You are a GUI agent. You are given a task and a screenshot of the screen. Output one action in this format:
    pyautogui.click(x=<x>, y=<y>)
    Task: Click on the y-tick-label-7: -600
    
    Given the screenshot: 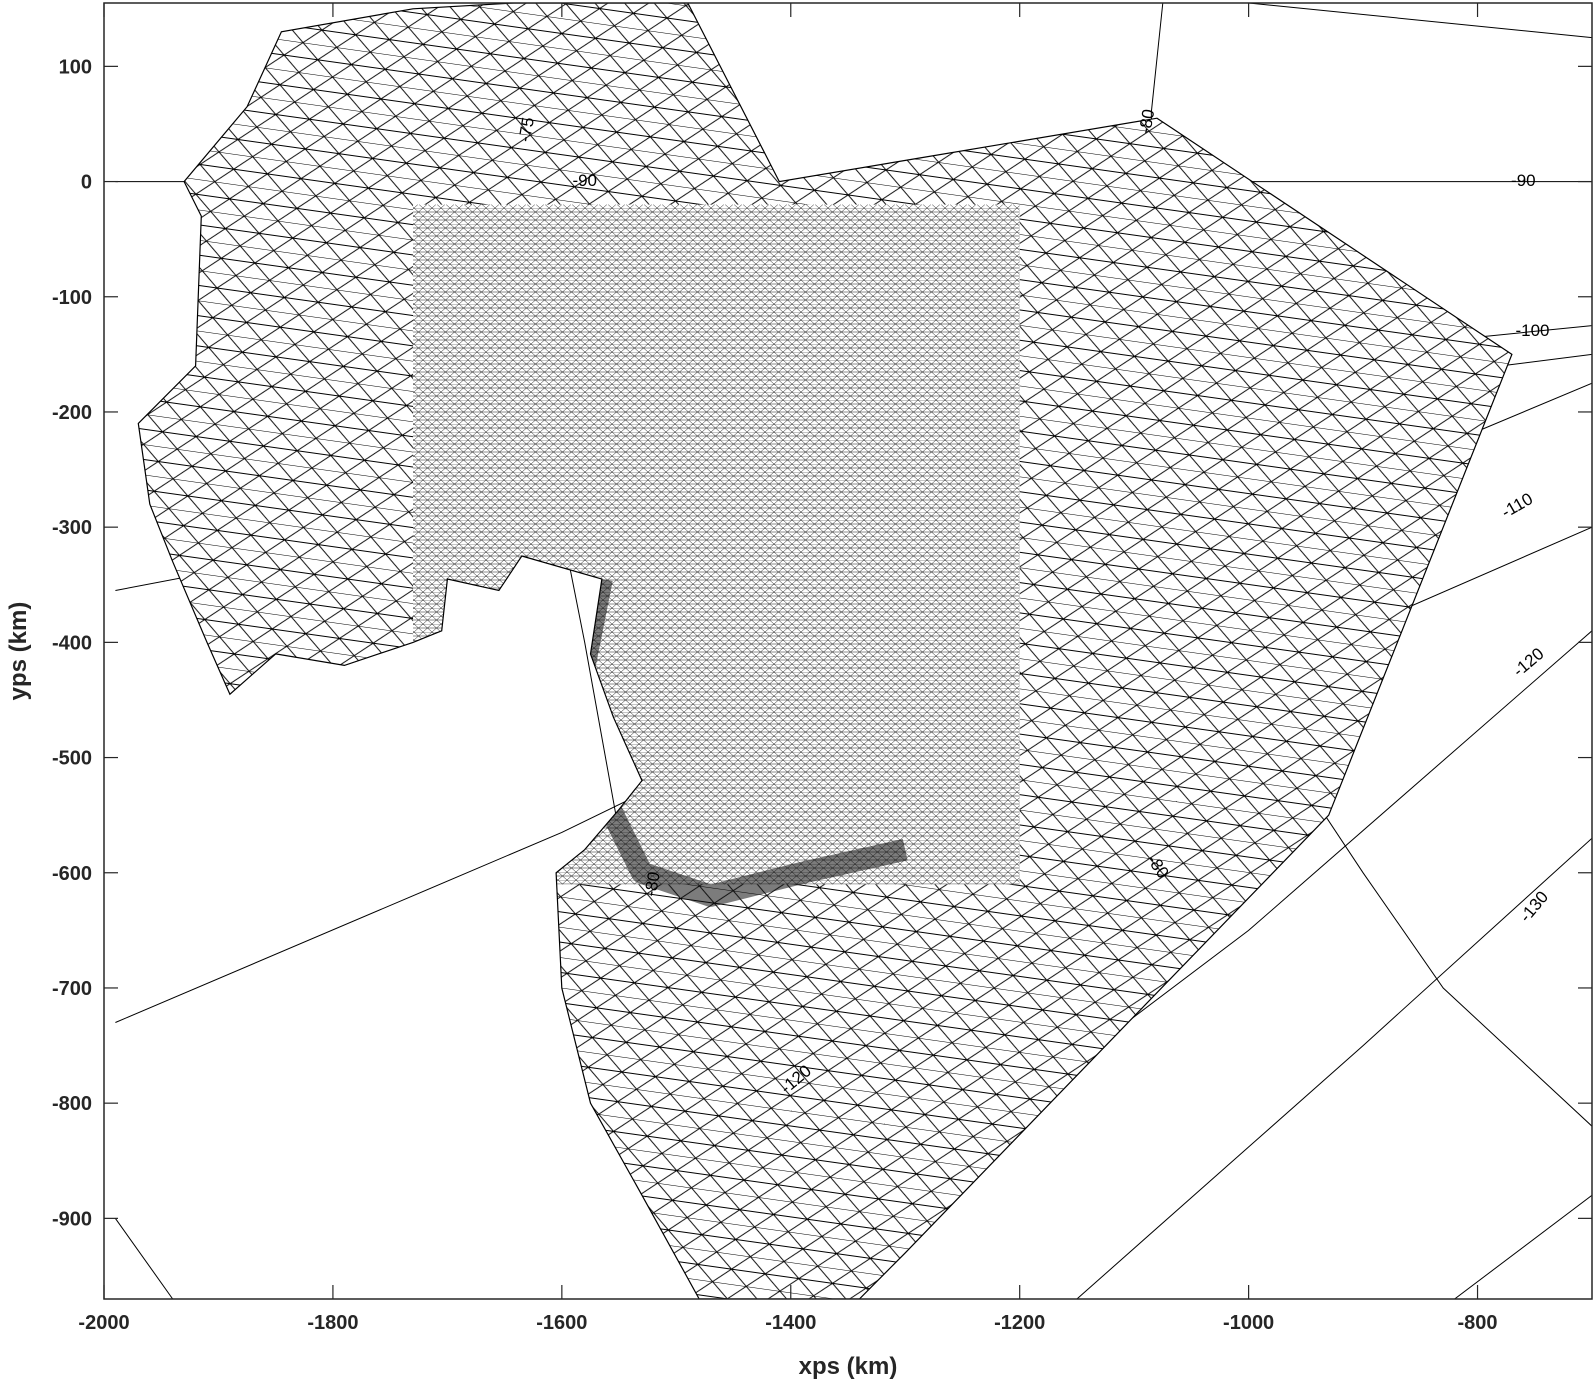 What is the action you would take?
    pyautogui.click(x=72, y=874)
    